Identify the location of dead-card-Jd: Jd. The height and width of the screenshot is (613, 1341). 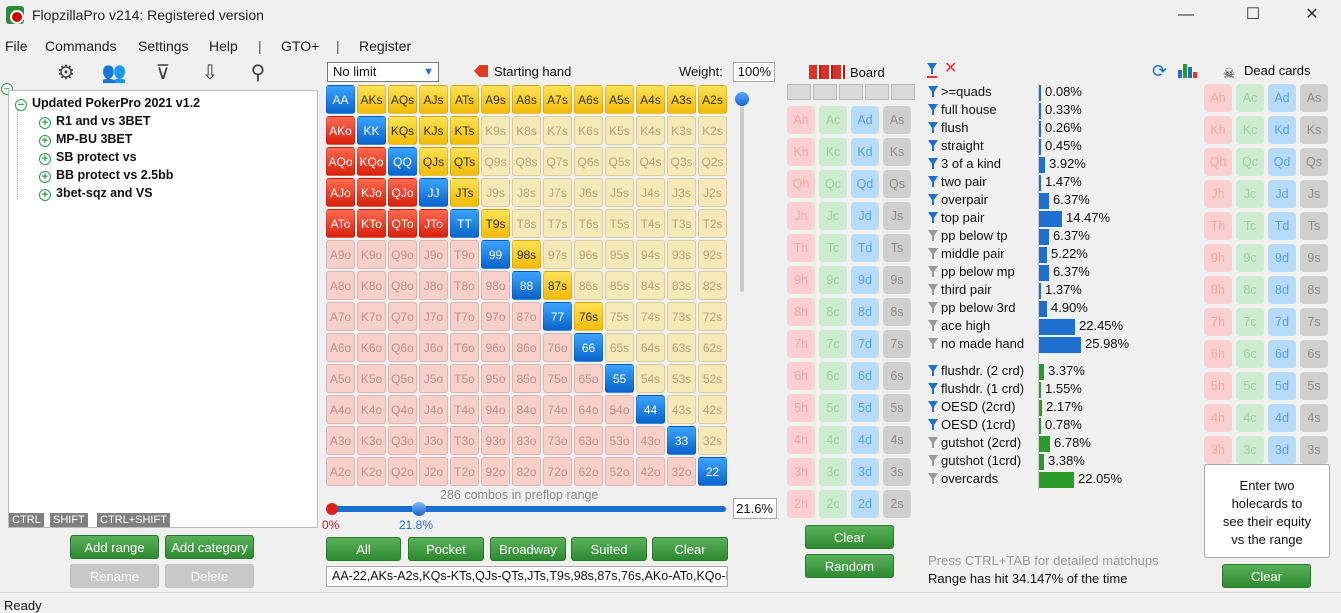
(1282, 194).